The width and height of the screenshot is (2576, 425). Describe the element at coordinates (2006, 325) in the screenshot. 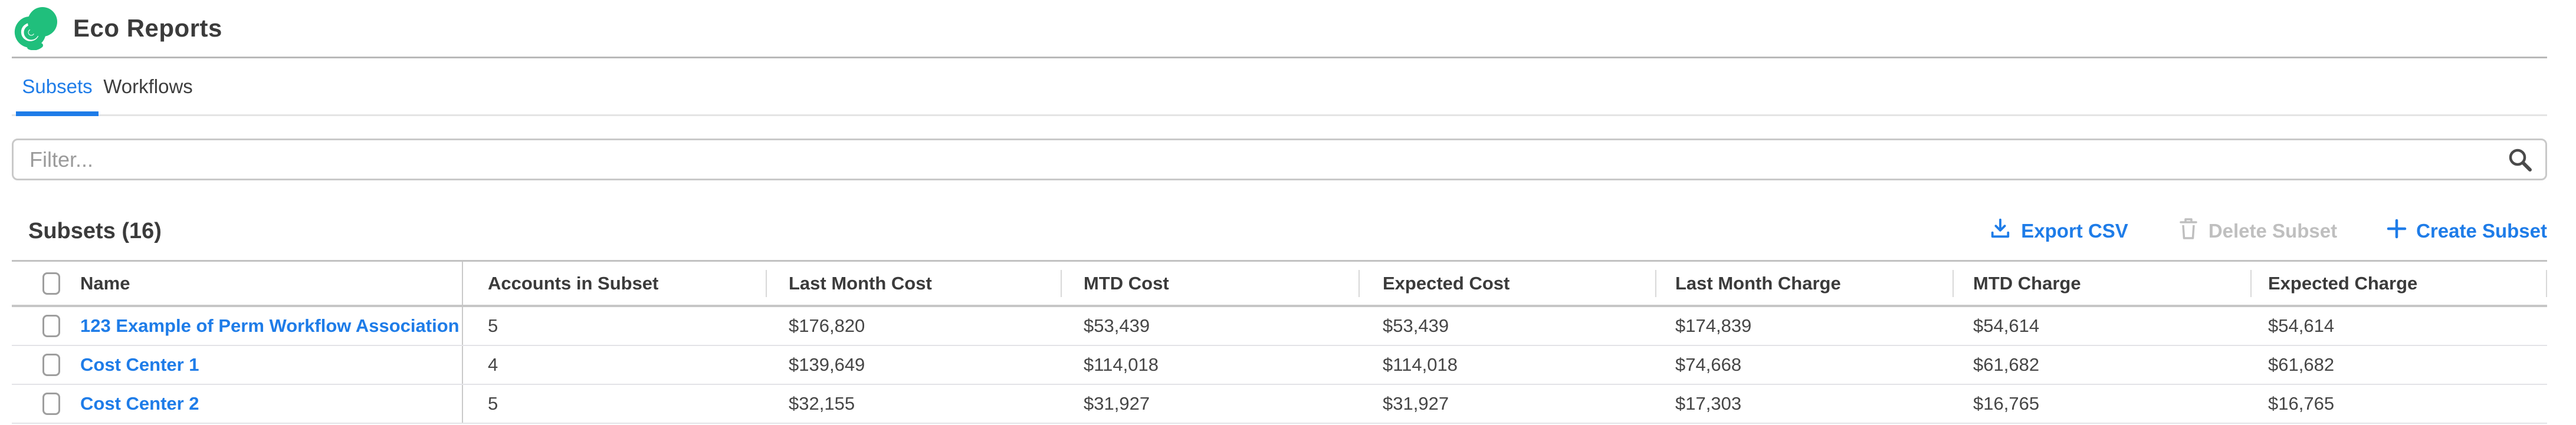

I see `mtd-charge-cell: $54,614` at that location.